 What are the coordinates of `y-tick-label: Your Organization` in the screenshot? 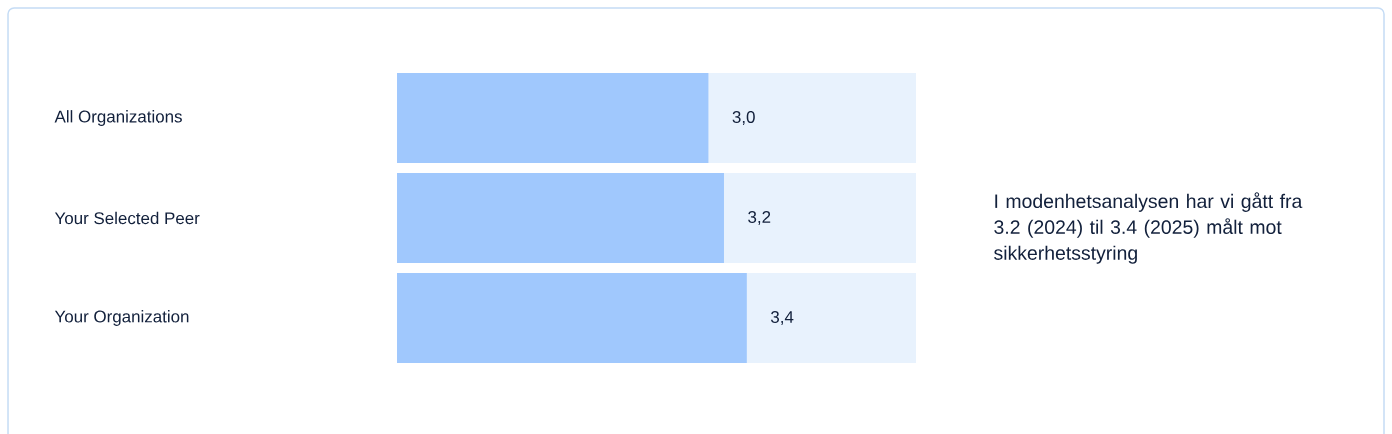 It's located at (121, 318).